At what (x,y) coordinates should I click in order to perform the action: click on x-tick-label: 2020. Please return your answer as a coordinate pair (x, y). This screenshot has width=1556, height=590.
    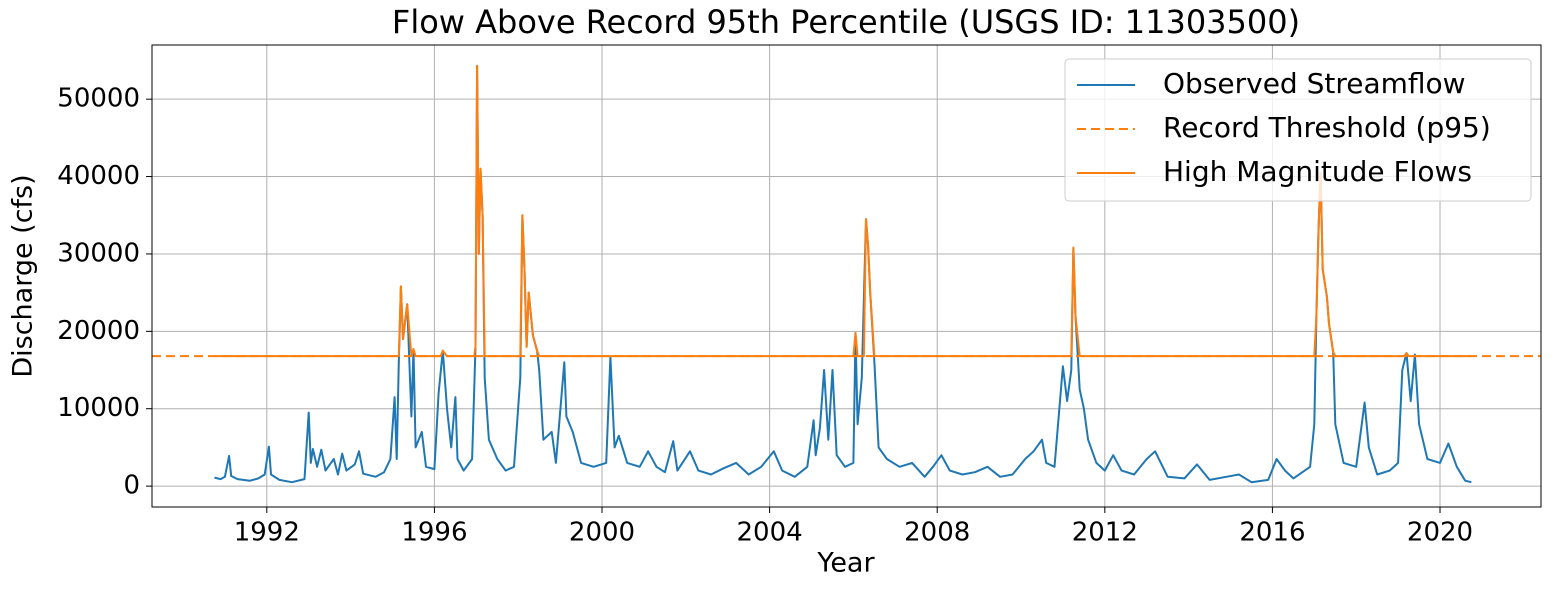
    Looking at the image, I should click on (1440, 533).